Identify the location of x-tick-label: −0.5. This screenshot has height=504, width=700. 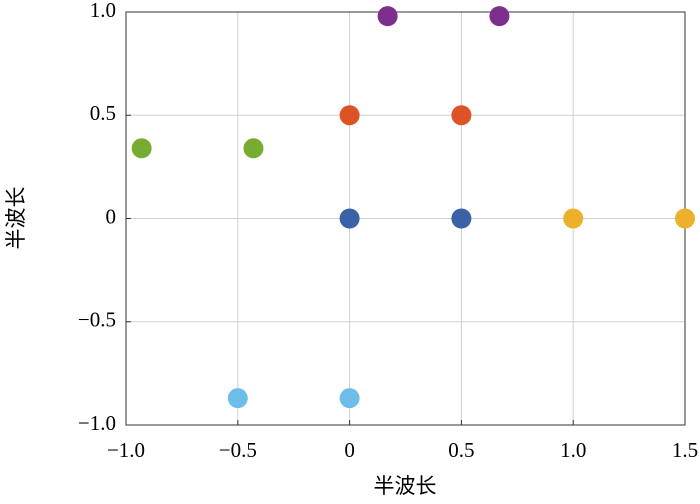
(238, 450).